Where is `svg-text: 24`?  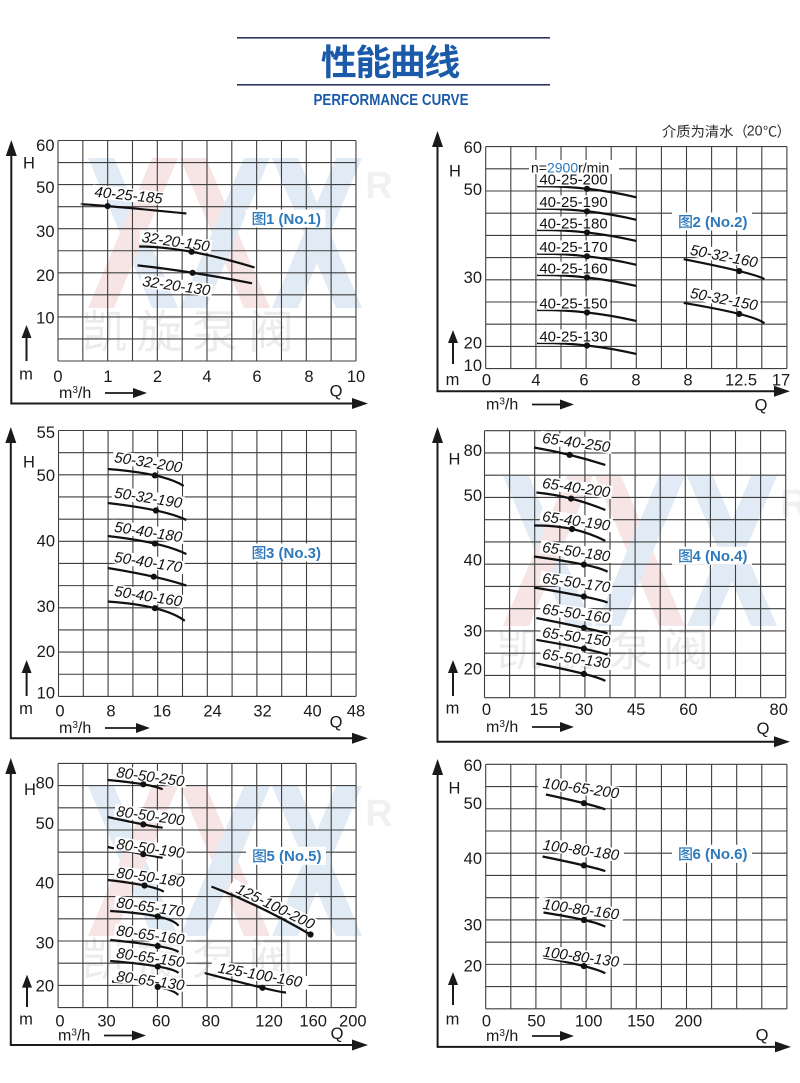
svg-text: 24 is located at coordinates (212, 712).